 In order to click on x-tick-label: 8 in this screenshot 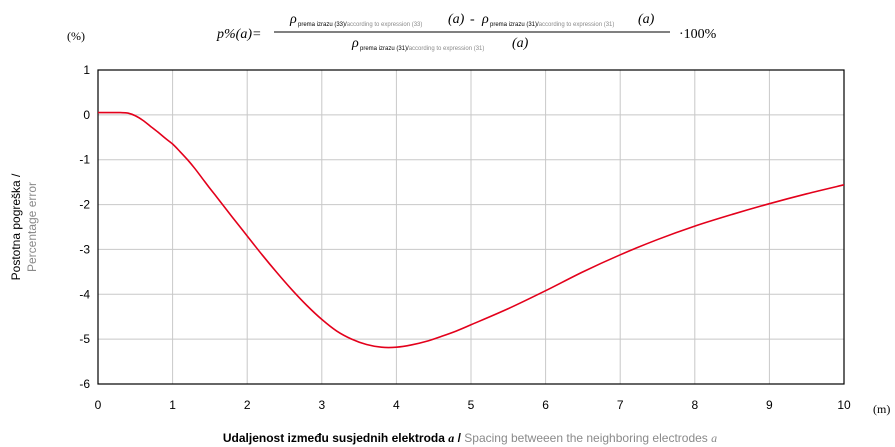, I will do `click(694, 405)`.